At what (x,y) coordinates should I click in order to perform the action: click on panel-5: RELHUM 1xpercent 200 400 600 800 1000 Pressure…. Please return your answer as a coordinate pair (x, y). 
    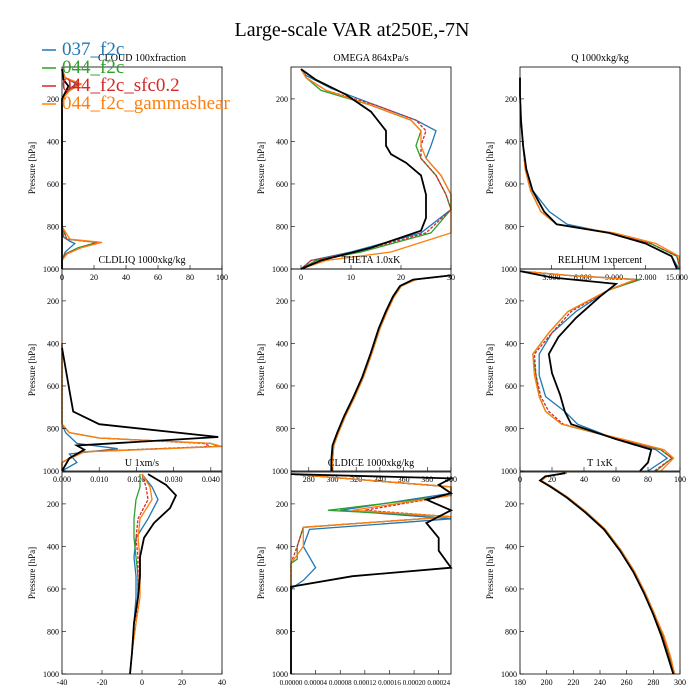
    Looking at the image, I should click on (585, 369).